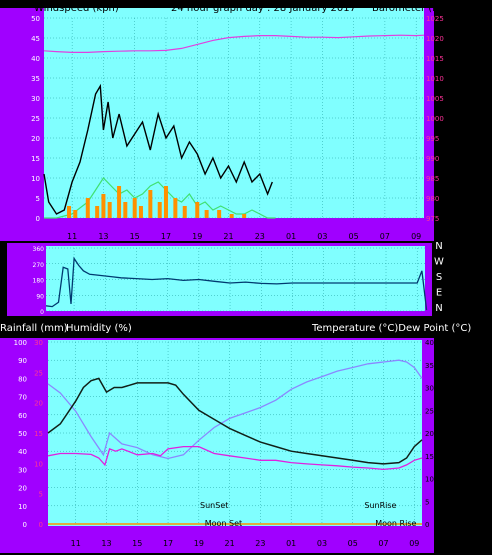 This screenshot has height=555, width=492. What do you see at coordinates (22, 361) in the screenshot?
I see `humidity-tick: 90` at bounding box center [22, 361].